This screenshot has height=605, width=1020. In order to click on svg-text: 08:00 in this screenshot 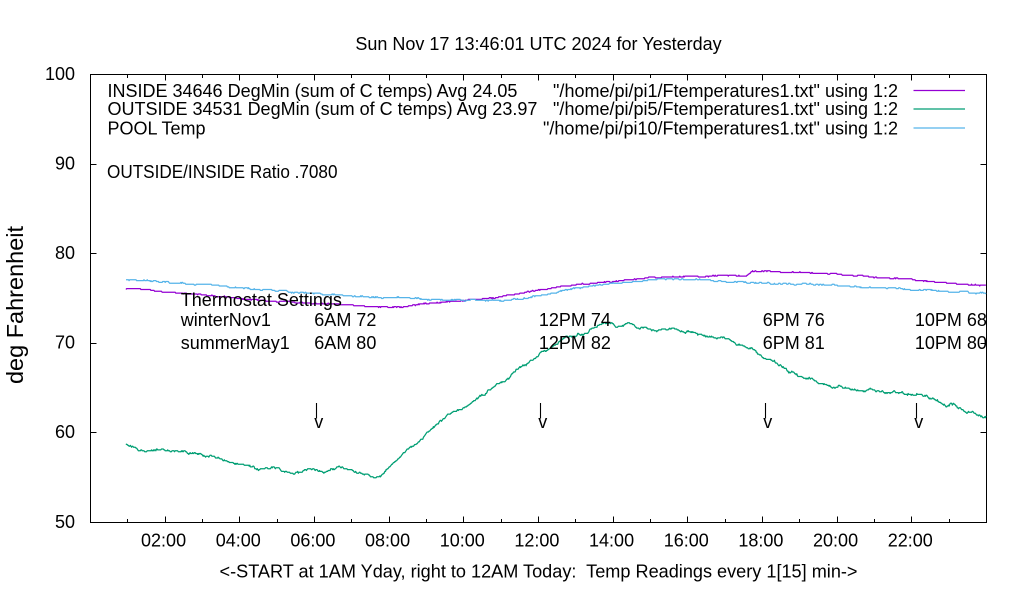, I will do `click(387, 540)`.